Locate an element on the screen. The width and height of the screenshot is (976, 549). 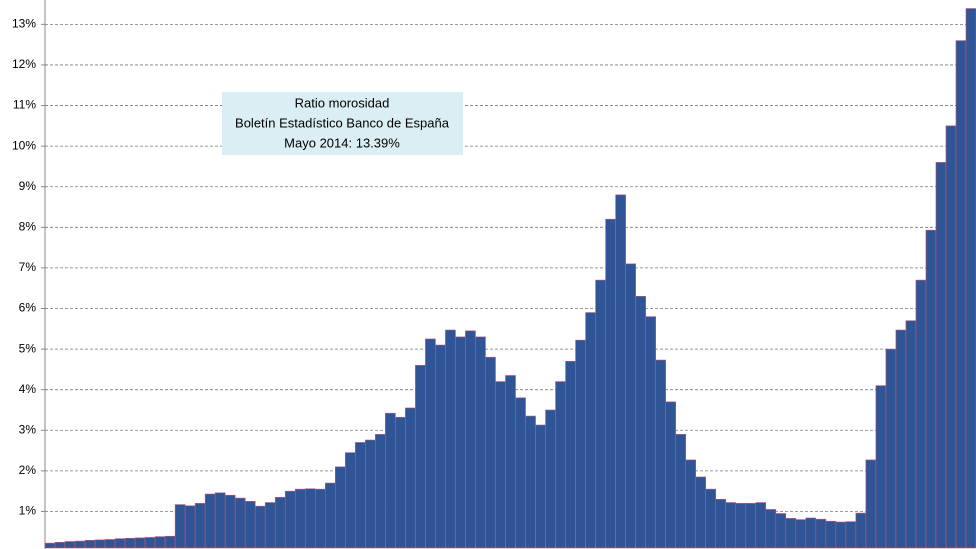
y-tick-label: 7% is located at coordinates (28, 267).